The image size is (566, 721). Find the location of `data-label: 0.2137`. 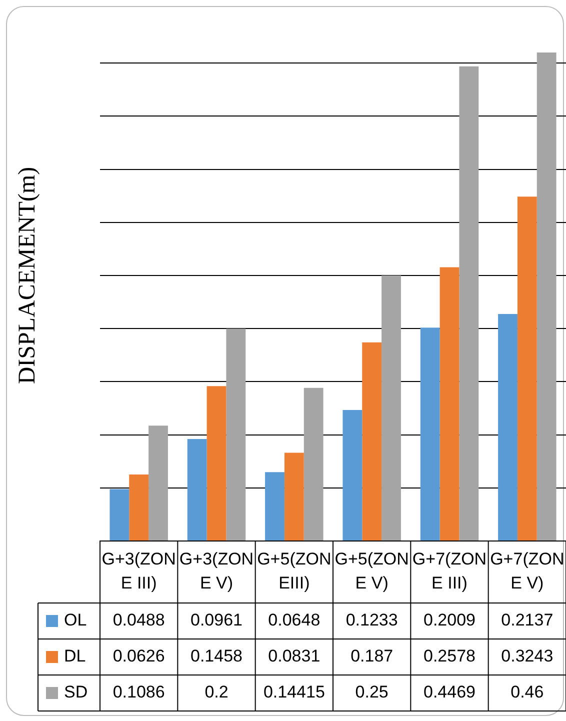

data-label: 0.2137 is located at coordinates (527, 620).